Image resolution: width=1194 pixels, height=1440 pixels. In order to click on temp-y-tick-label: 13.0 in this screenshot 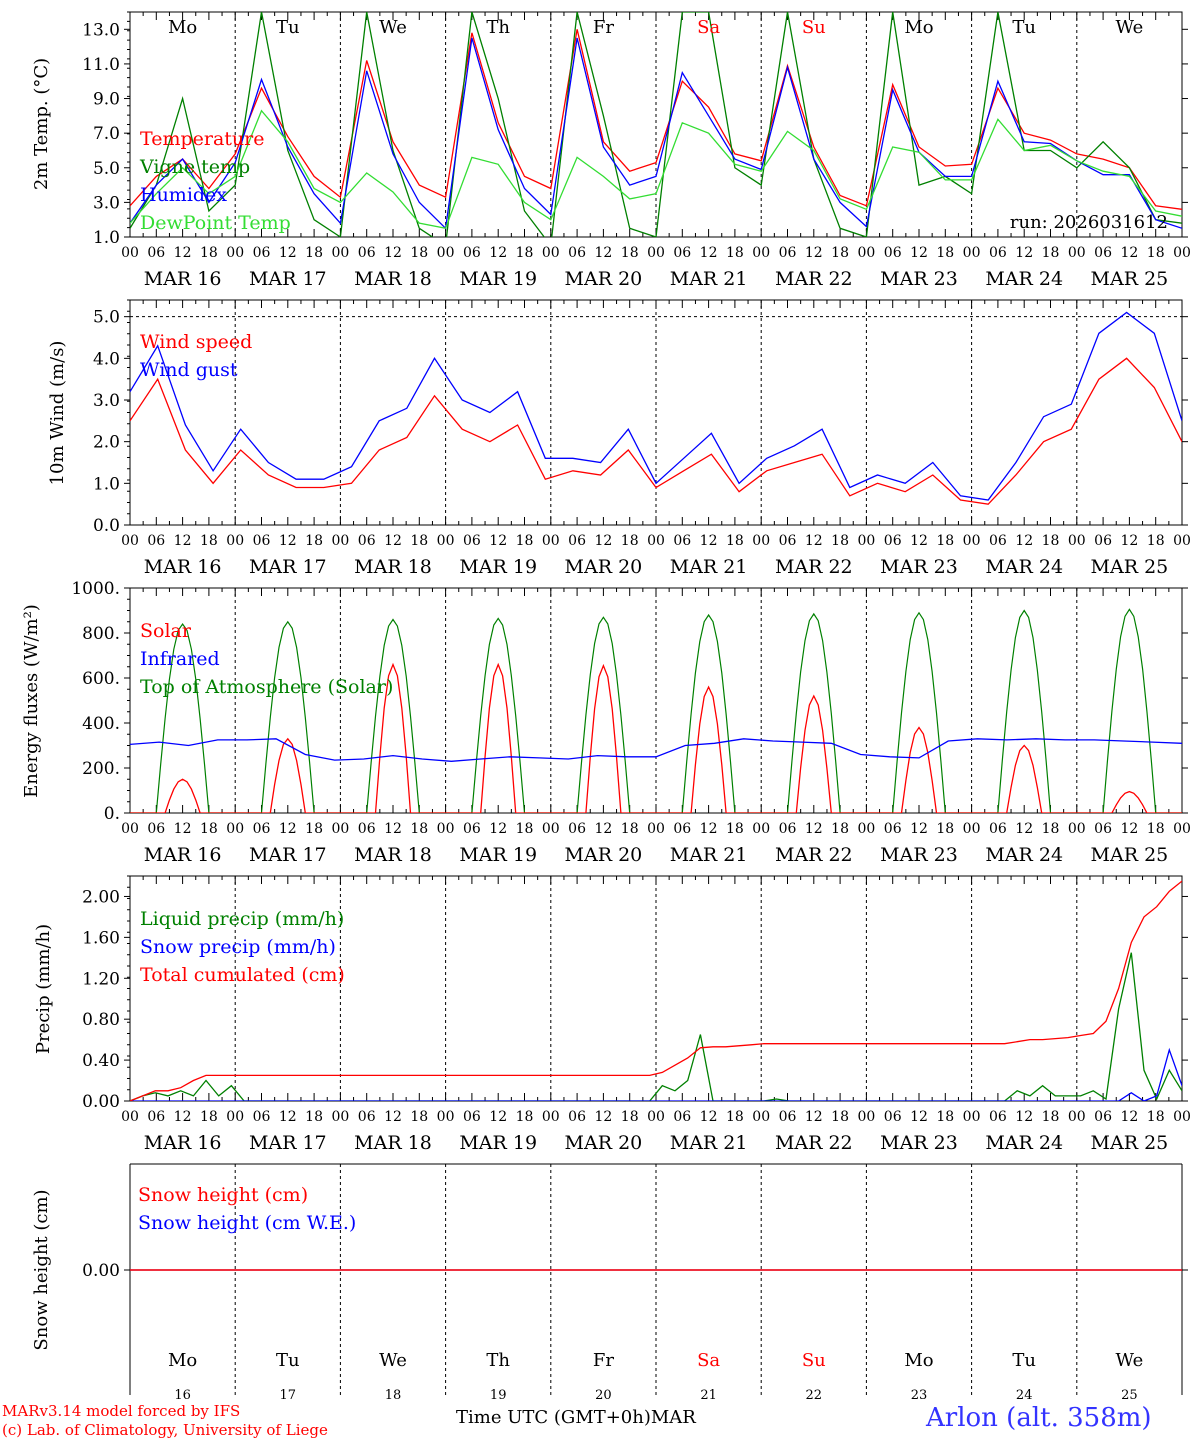, I will do `click(101, 30)`.